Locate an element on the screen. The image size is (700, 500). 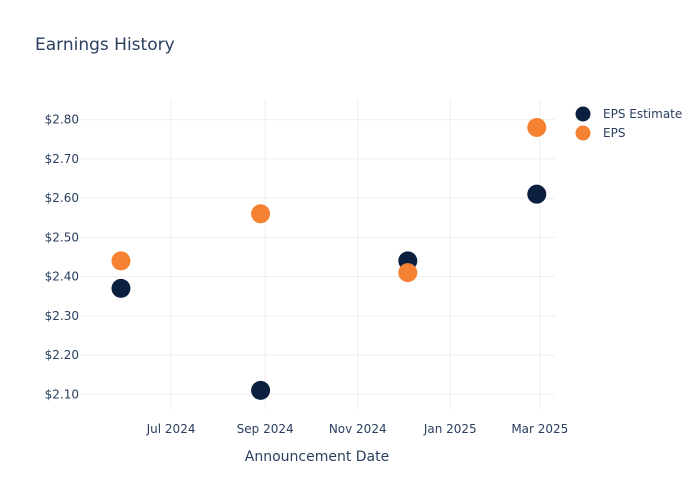
legend-item-eps-estimate: EPS Estimate is located at coordinates (629, 114).